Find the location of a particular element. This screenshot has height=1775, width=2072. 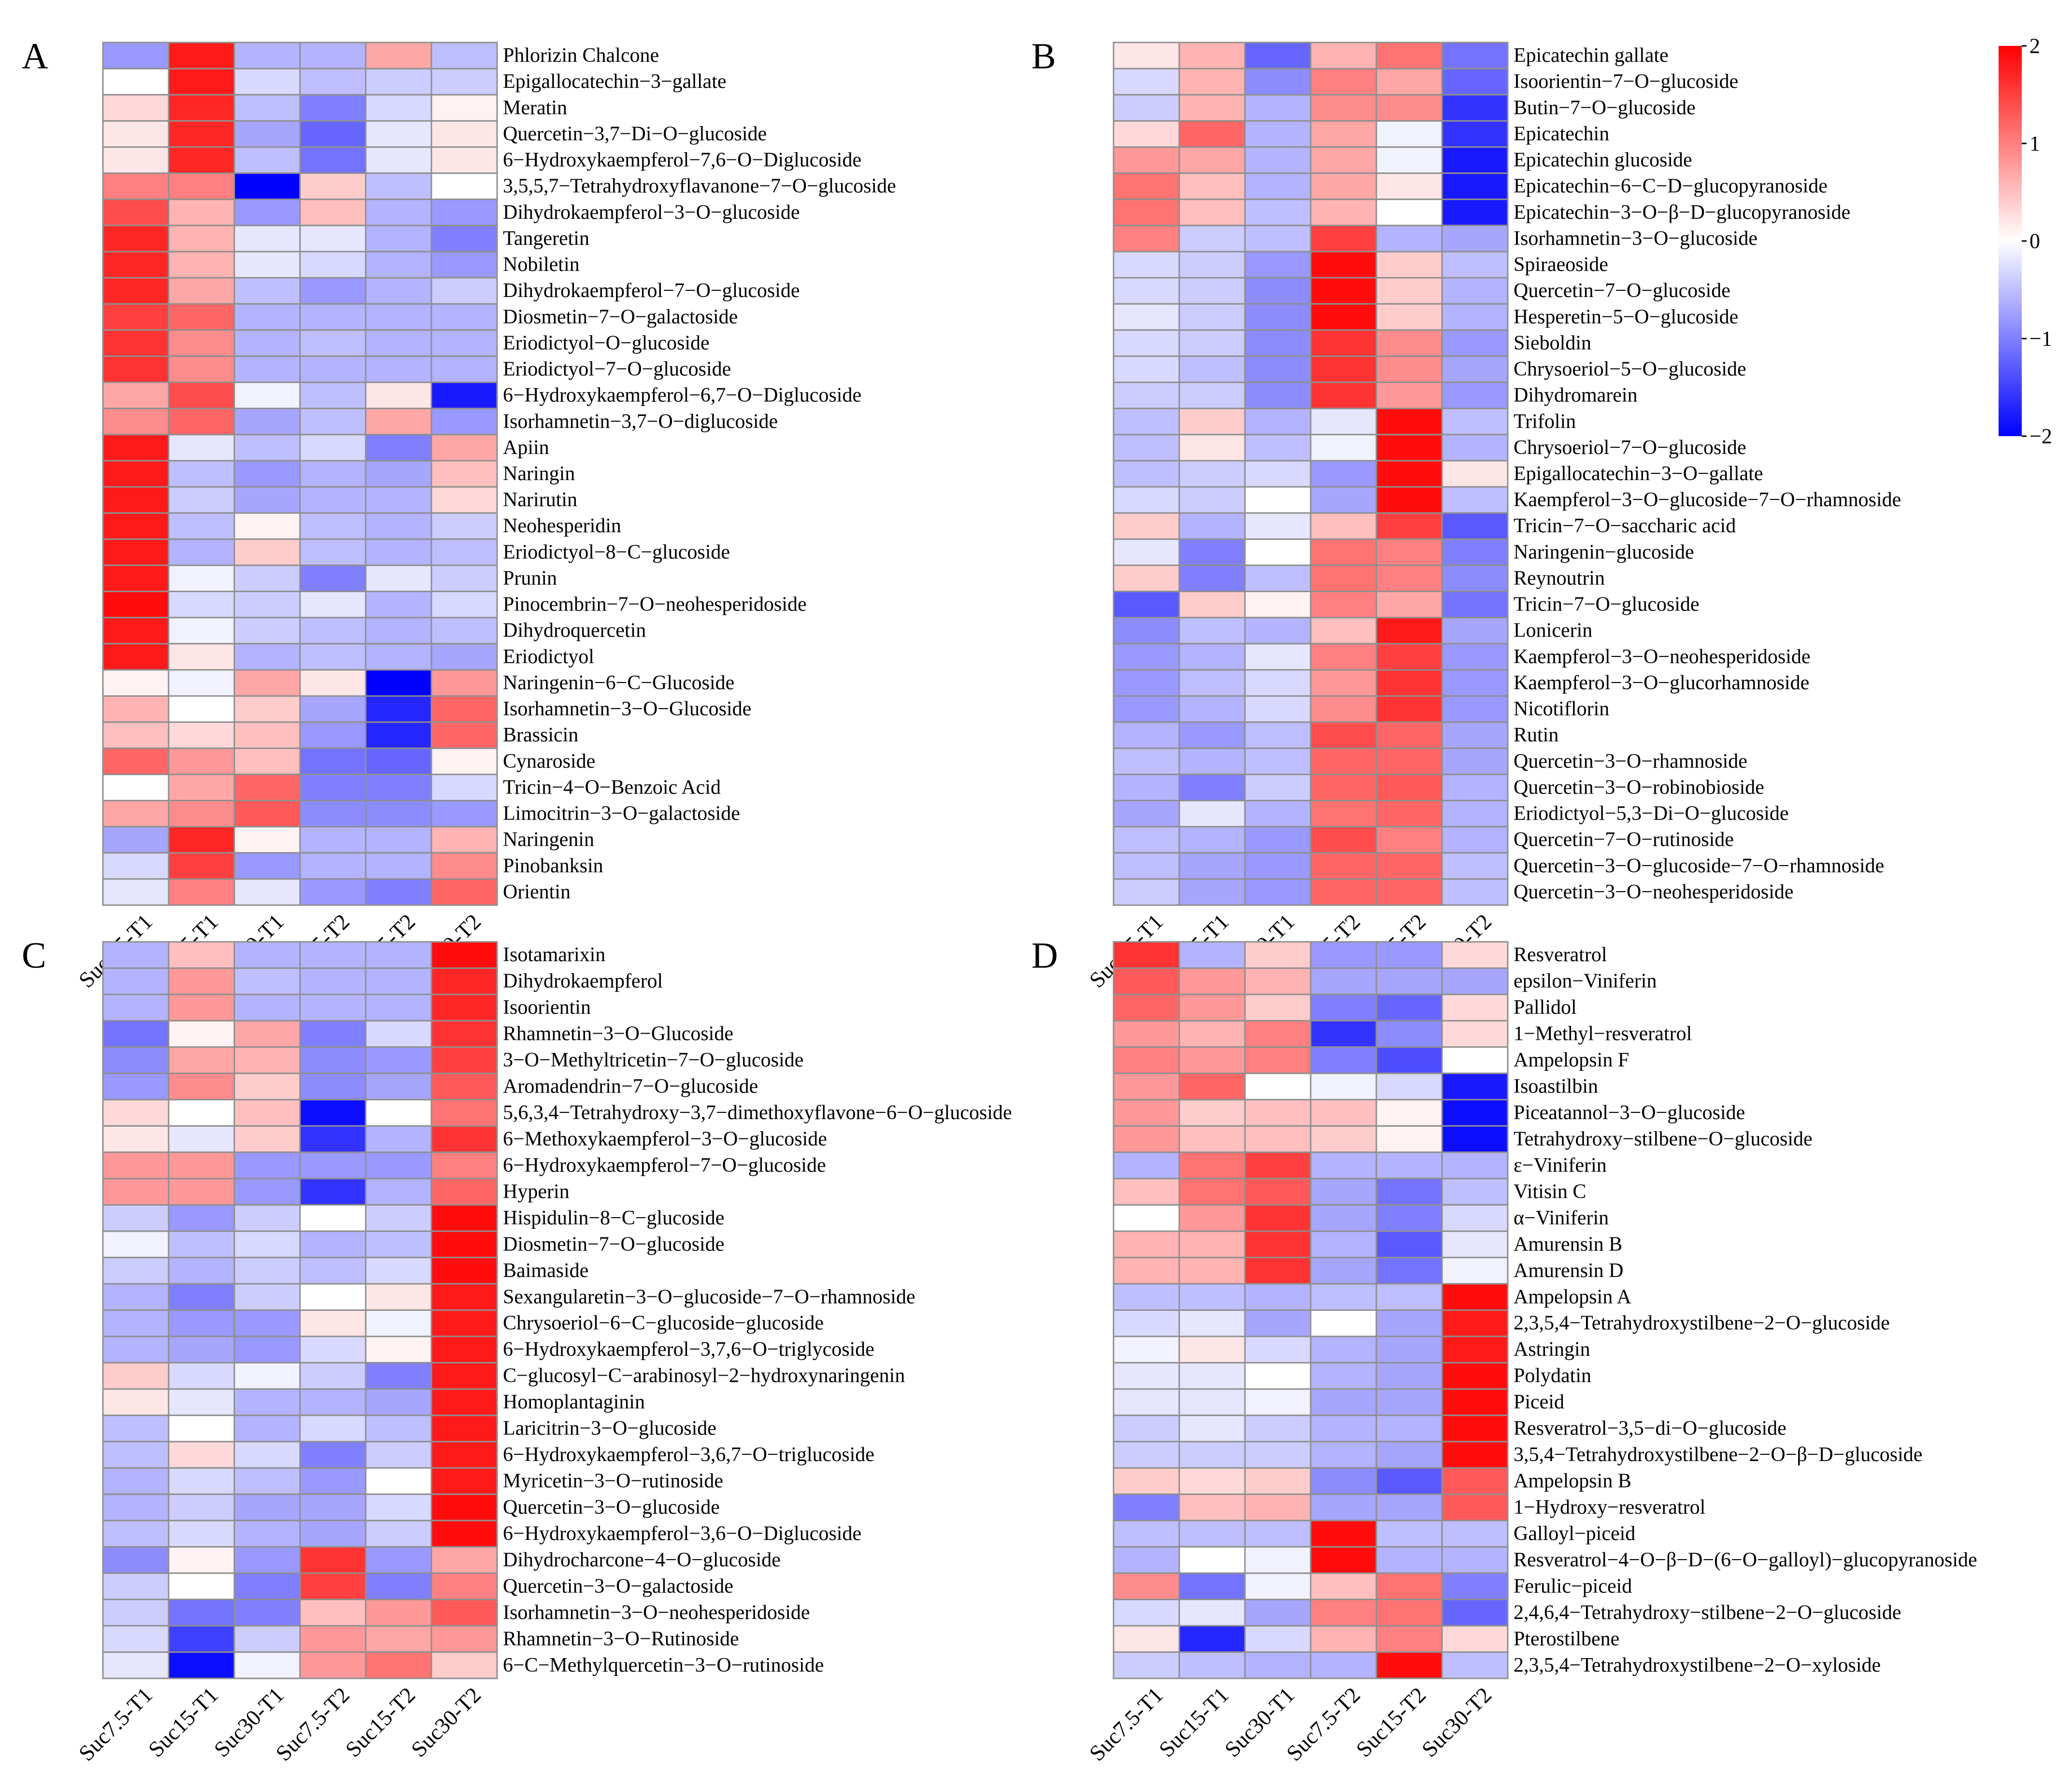

row-label: Pallidol is located at coordinates (1545, 1007).